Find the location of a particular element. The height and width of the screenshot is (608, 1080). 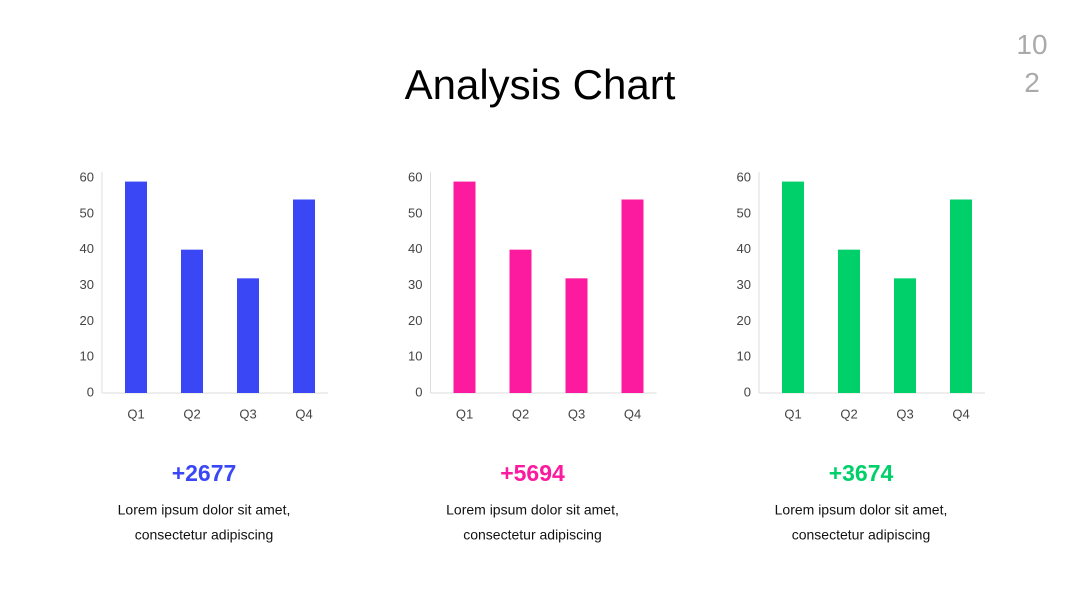

stat: +5694 is located at coordinates (532, 473).